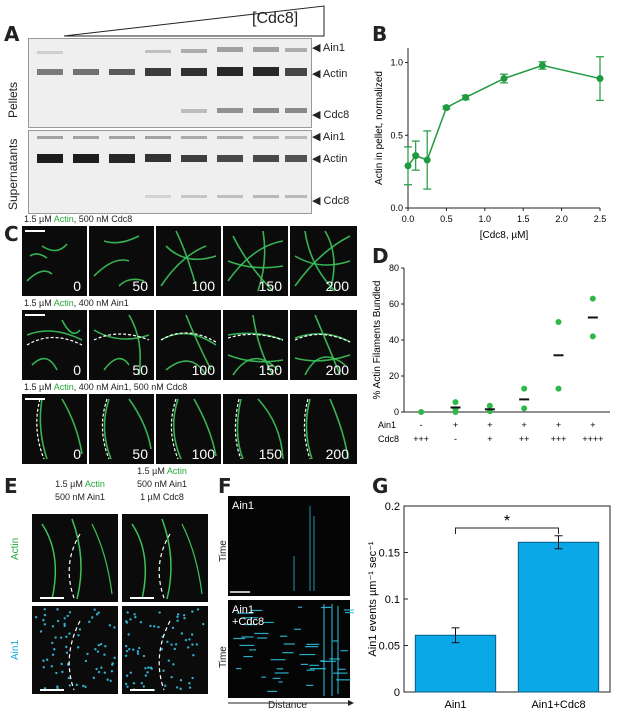  What do you see at coordinates (289, 649) in the screenshot?
I see `kymograph-bottom` at bounding box center [289, 649].